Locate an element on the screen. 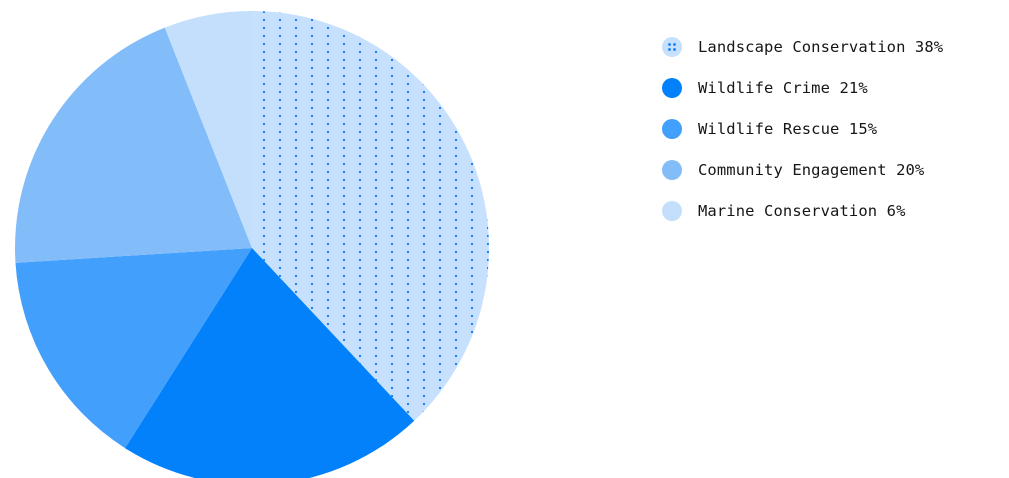 The height and width of the screenshot is (478, 1009). legend-label-community-engagement: Community Engagement 20% is located at coordinates (811, 169).